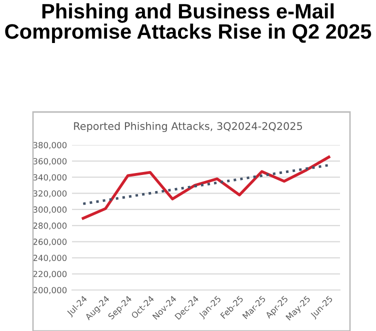 The image size is (376, 331). Describe the element at coordinates (50, 210) in the screenshot. I see `y-tick-label: 300,000` at that location.